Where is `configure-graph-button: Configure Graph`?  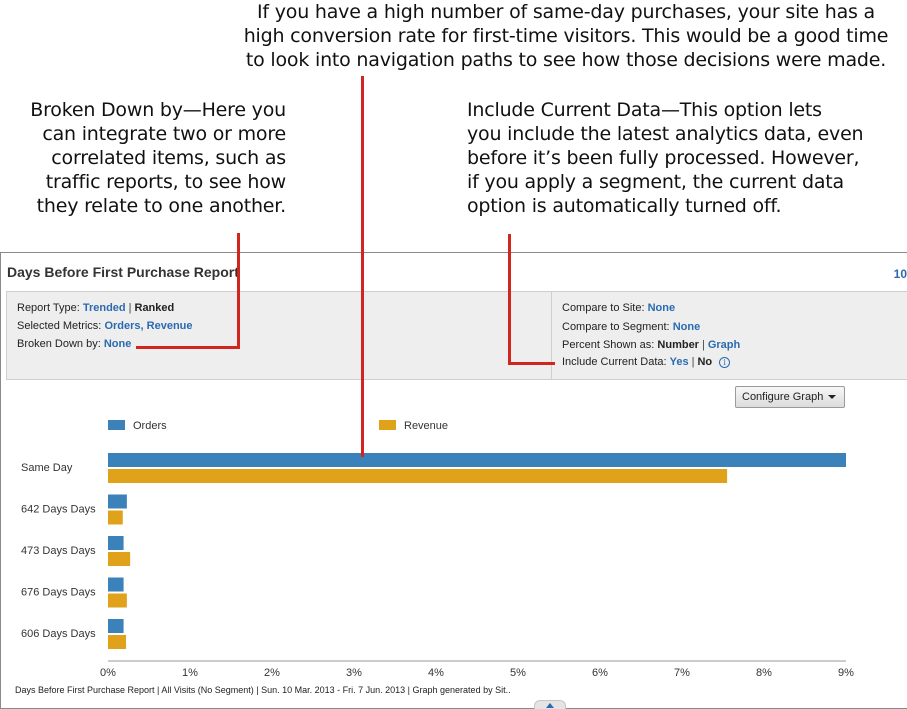 configure-graph-button: Configure Graph is located at coordinates (790, 397).